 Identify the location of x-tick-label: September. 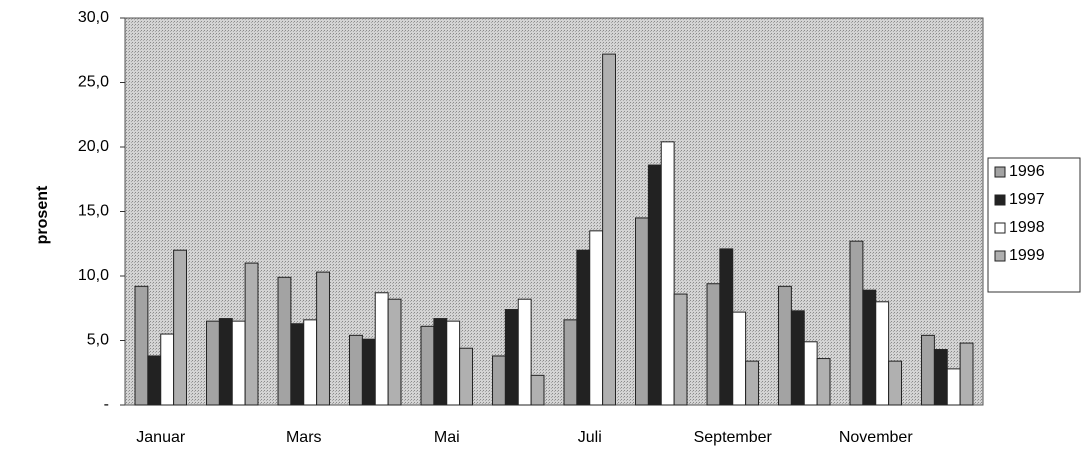
(733, 437).